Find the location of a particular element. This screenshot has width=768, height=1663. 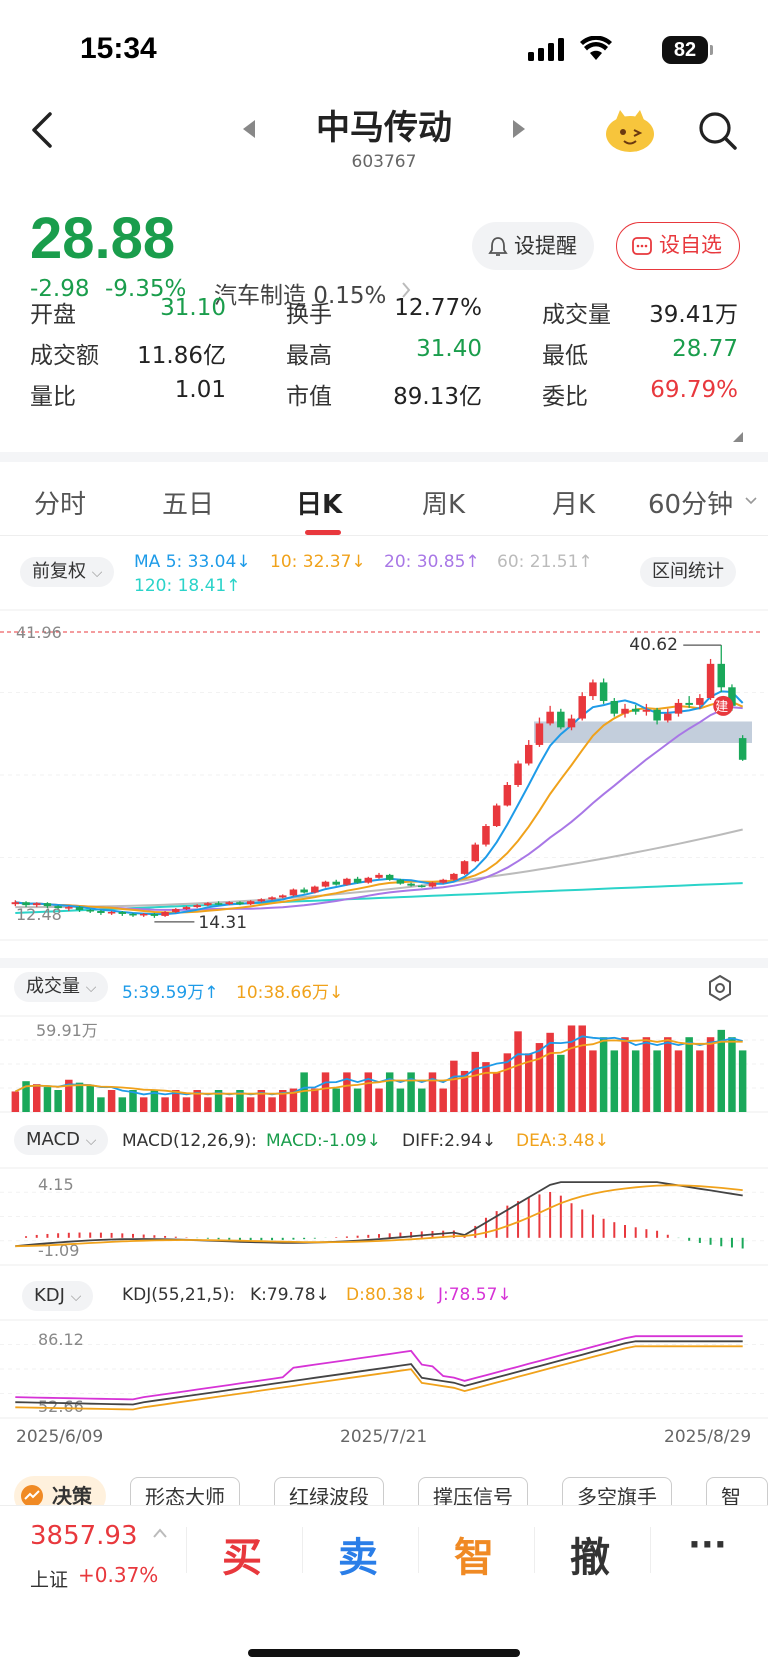

macd-dropdown: MACD ⌵ is located at coordinates (61, 1140).